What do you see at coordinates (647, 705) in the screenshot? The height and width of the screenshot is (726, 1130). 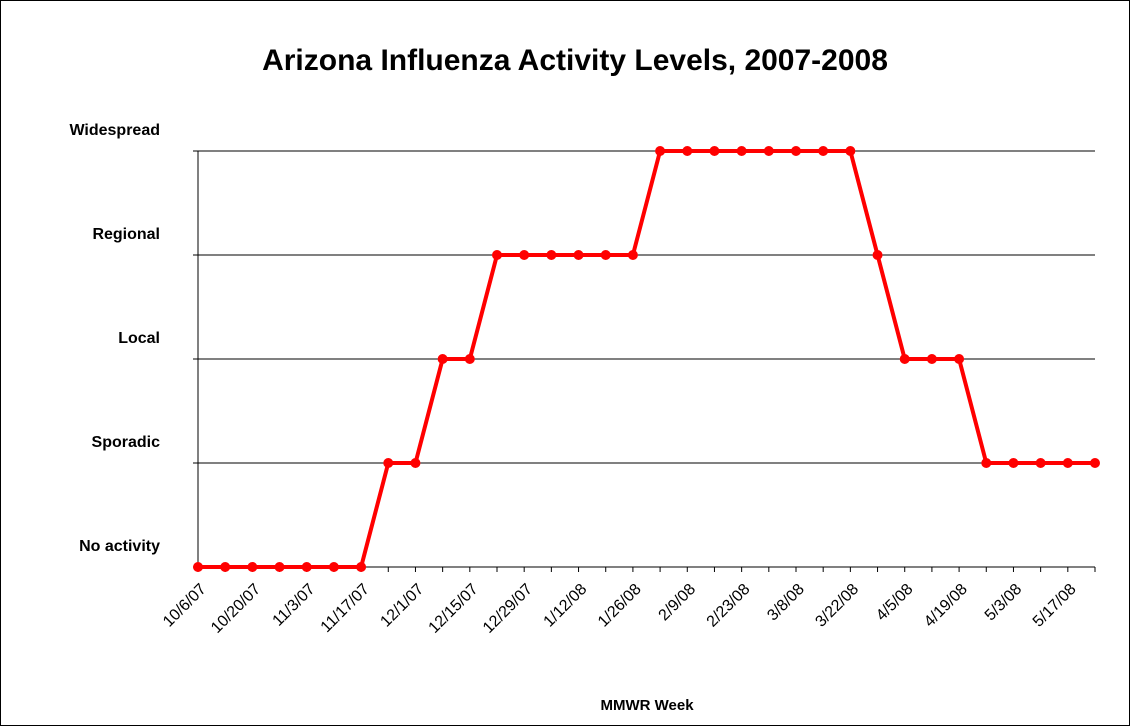 I see `x-axis-title: MMWR Week` at bounding box center [647, 705].